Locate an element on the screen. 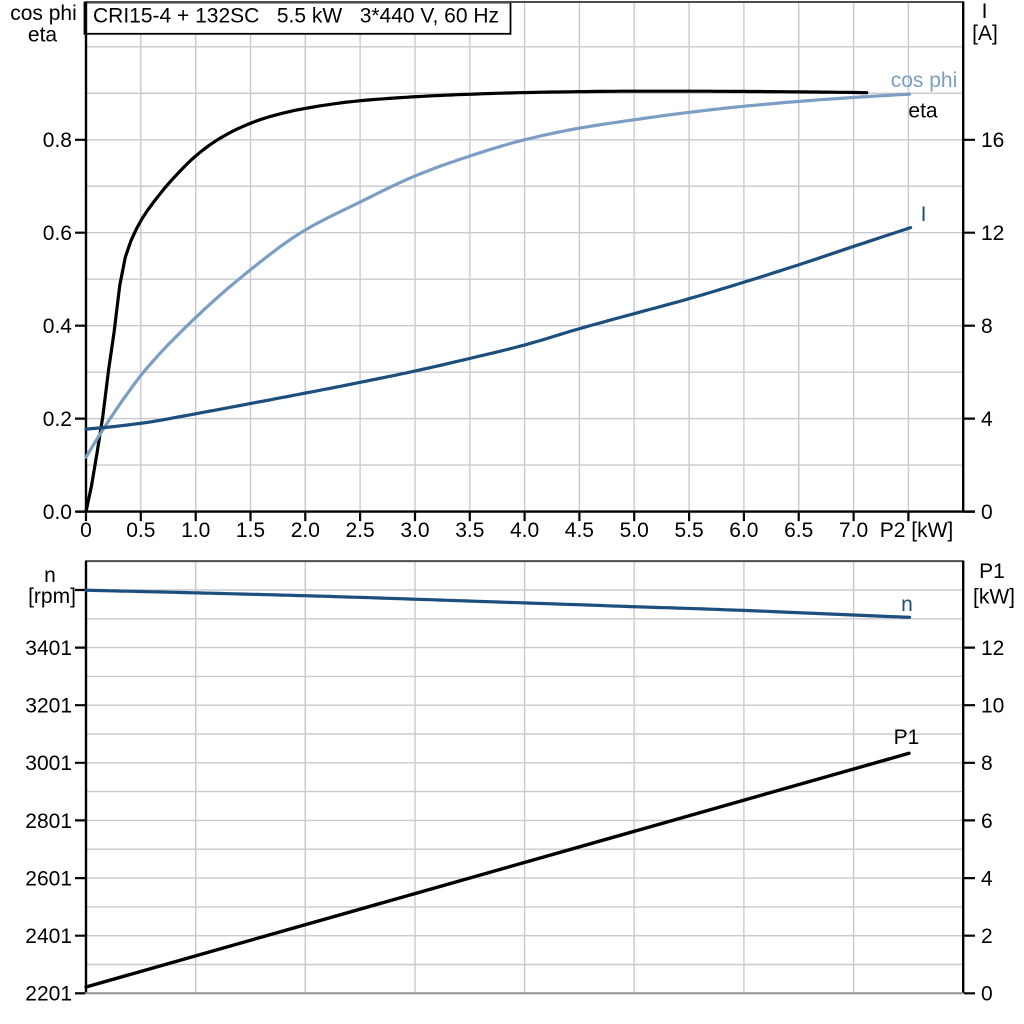 Image resolution: width=1024 pixels, height=1024 pixels. svg-text: 2601 is located at coordinates (48, 879).